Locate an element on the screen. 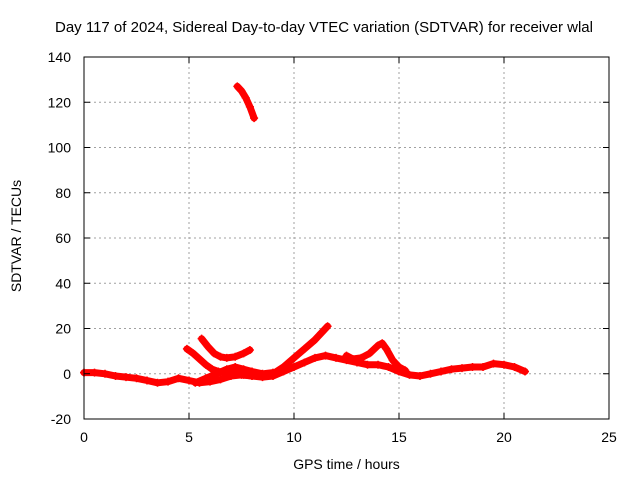 Image resolution: width=640 pixels, height=480 pixels. y-tick-label: 140 is located at coordinates (60, 57).